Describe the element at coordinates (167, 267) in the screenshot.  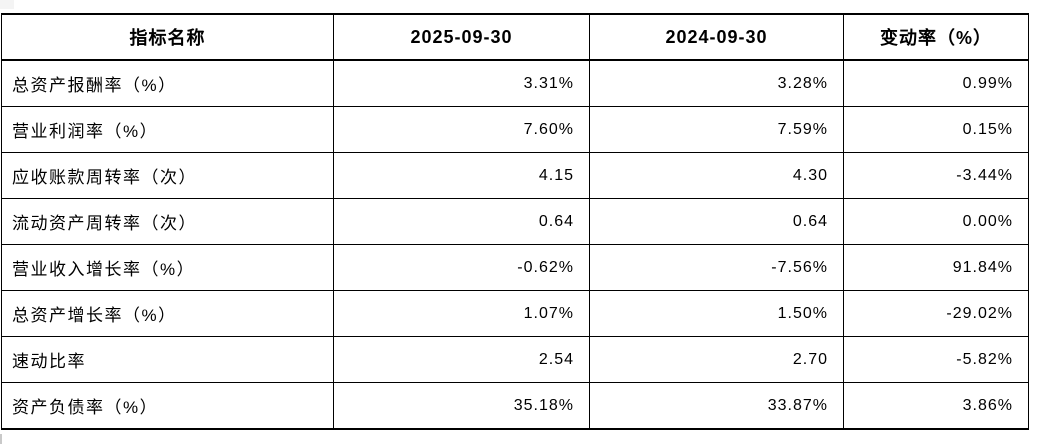
I see `indicator-label: 营业收入增长率（%）` at that location.